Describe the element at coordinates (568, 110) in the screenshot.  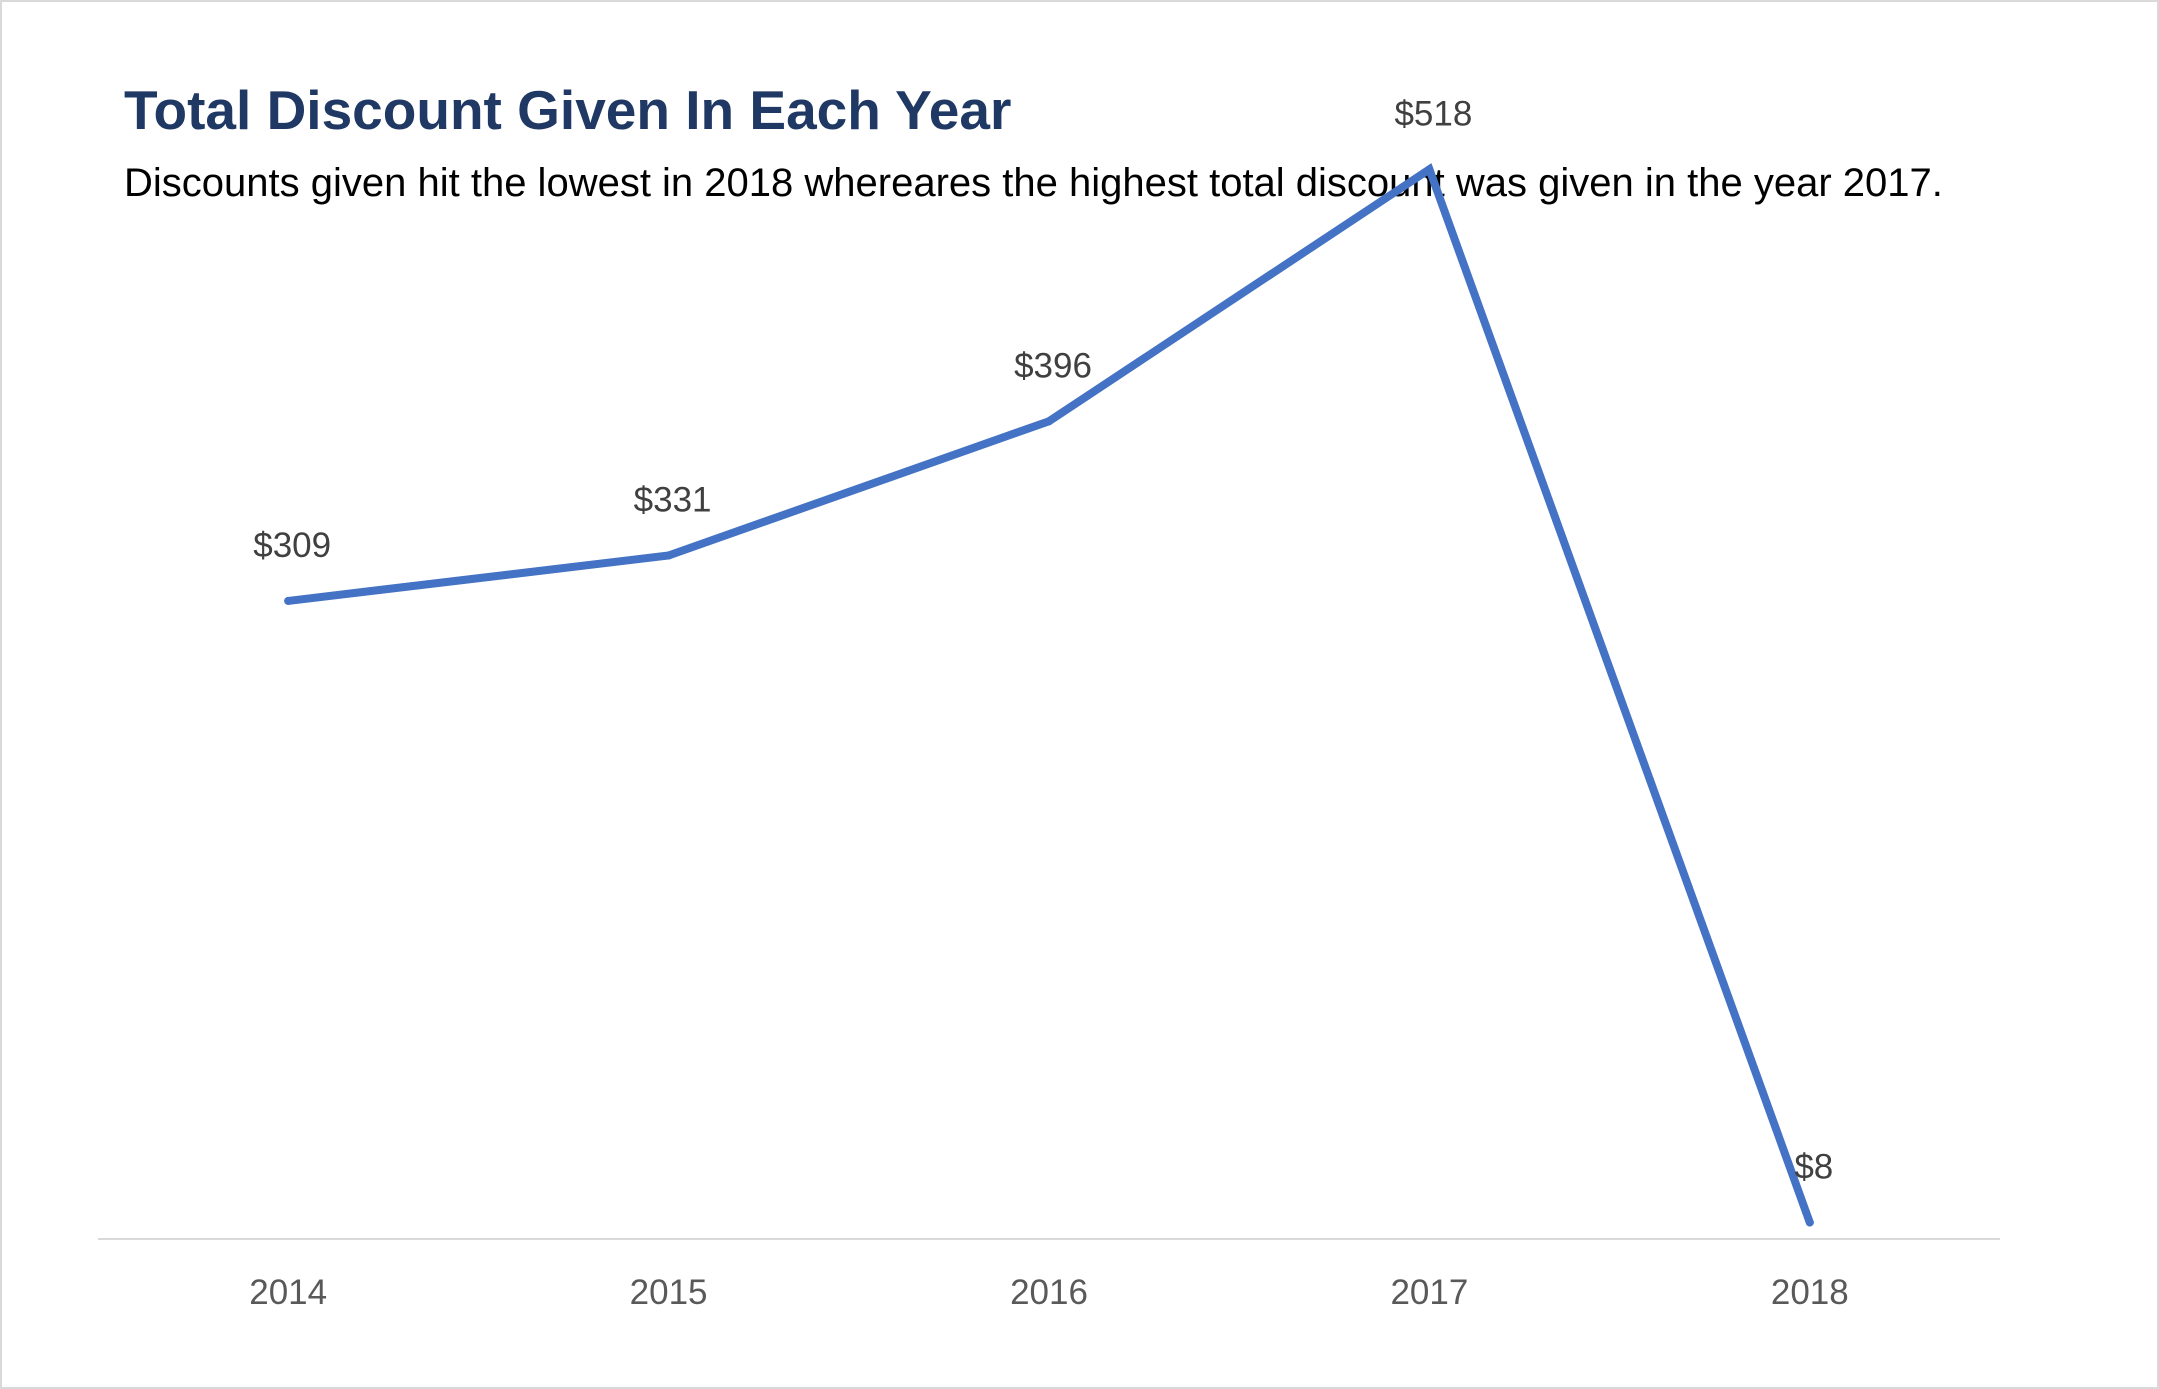
I see `chart-title: Total Discount Given In Each Year` at that location.